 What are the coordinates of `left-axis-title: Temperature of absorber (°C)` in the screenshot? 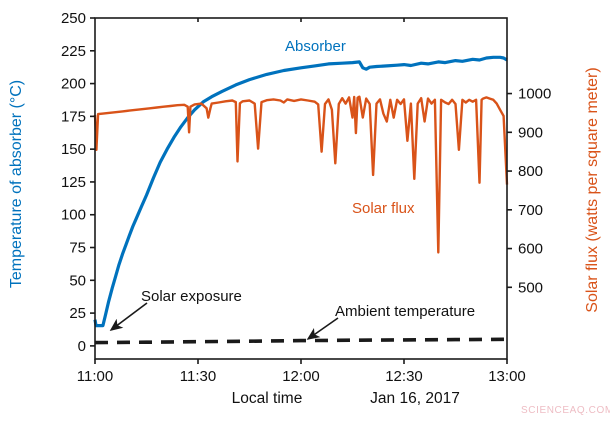 It's located at (16, 184).